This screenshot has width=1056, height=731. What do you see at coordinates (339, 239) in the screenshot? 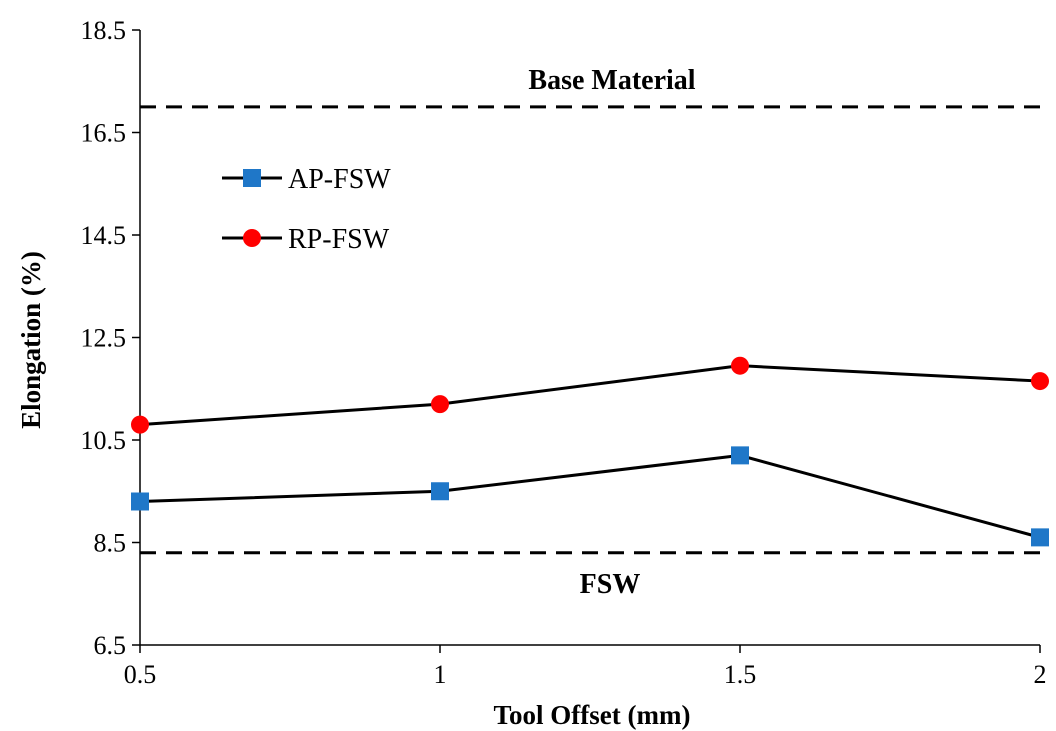
I see `legend-label: RP-FSW` at bounding box center [339, 239].